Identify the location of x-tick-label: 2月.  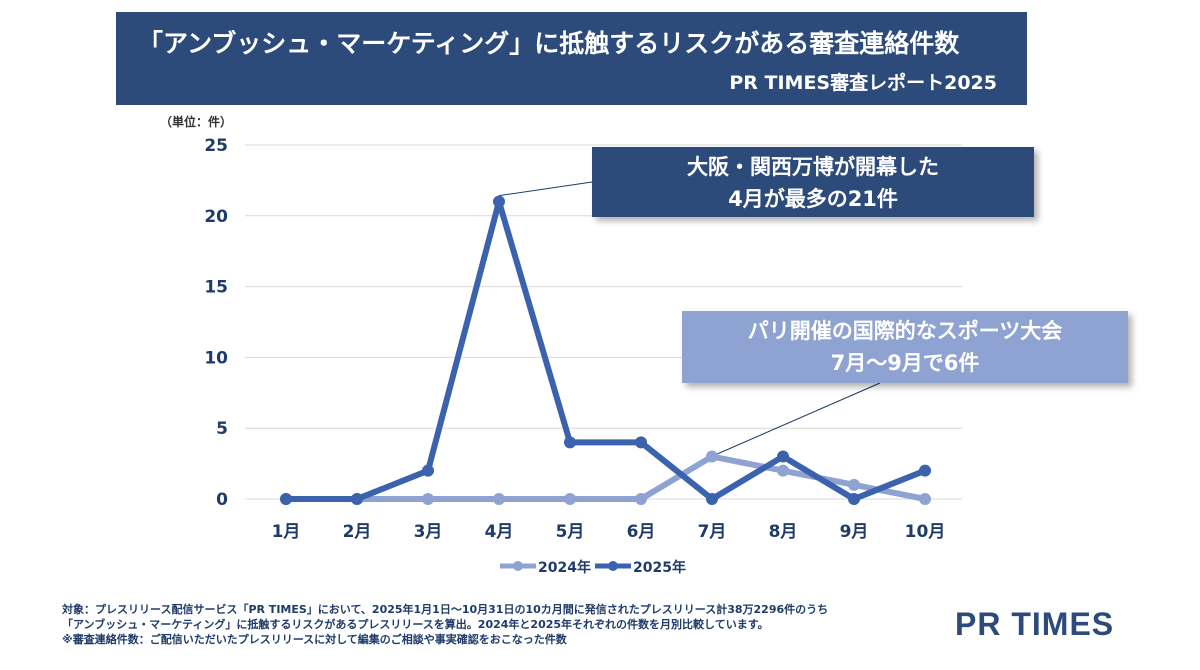
(357, 532).